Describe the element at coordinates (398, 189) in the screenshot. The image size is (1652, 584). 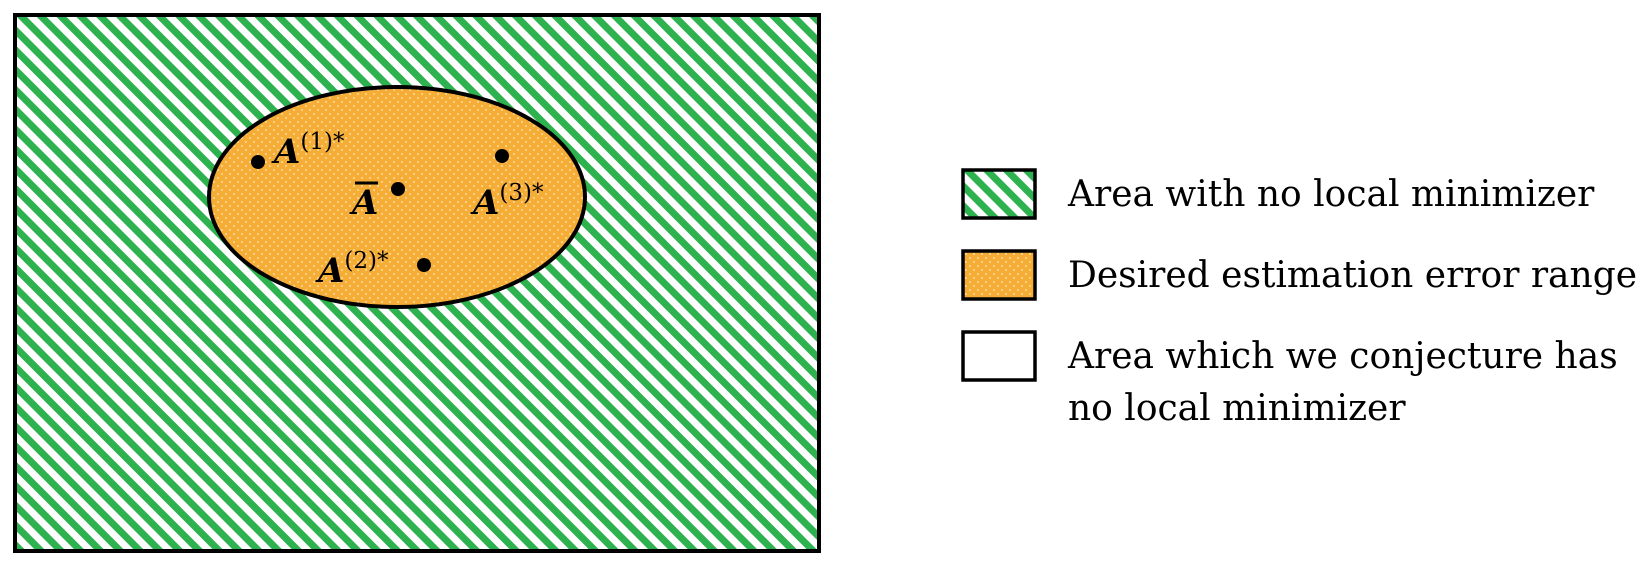
I see `point-abar-dot` at that location.